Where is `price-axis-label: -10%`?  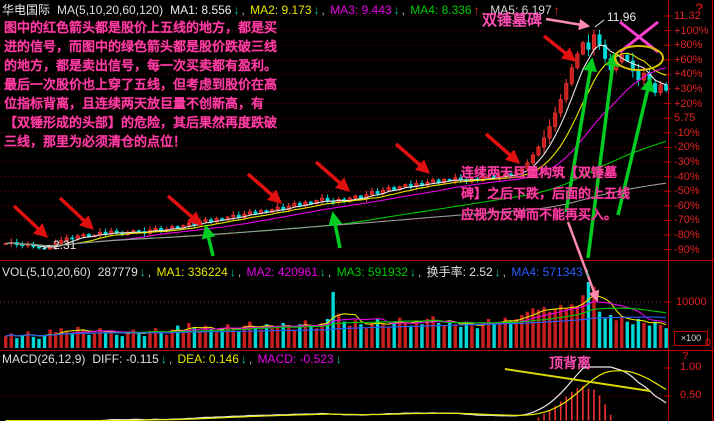 price-axis-label: -10% is located at coordinates (687, 132).